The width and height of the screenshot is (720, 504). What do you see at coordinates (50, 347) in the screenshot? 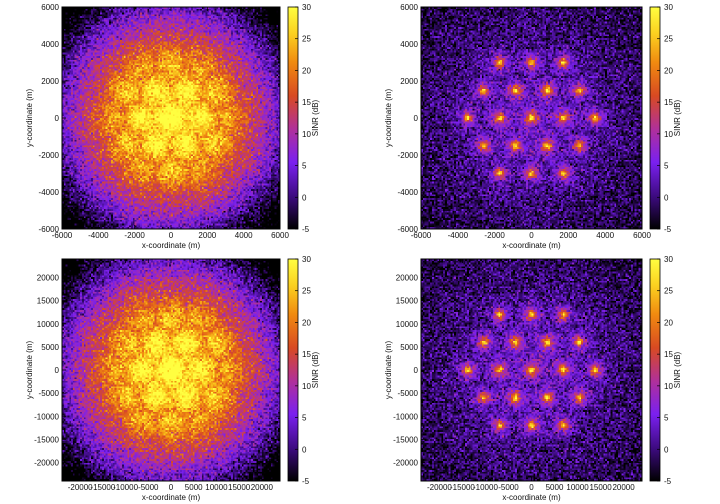
I see `y-tick-label: 5000` at bounding box center [50, 347].